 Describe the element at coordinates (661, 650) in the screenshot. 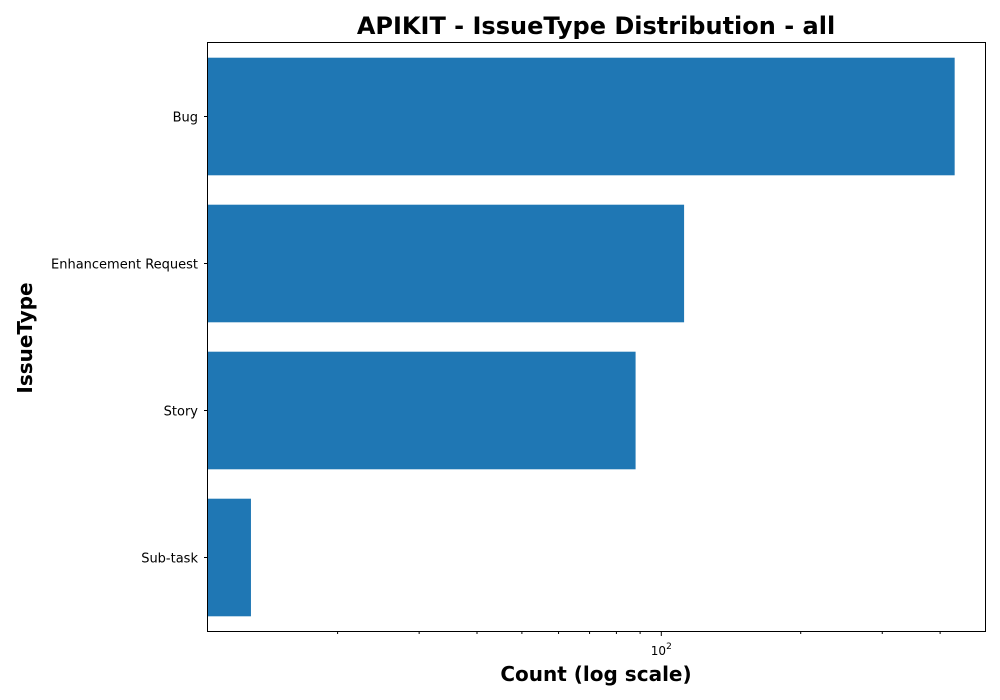

I see `x-tick-label: 102` at that location.